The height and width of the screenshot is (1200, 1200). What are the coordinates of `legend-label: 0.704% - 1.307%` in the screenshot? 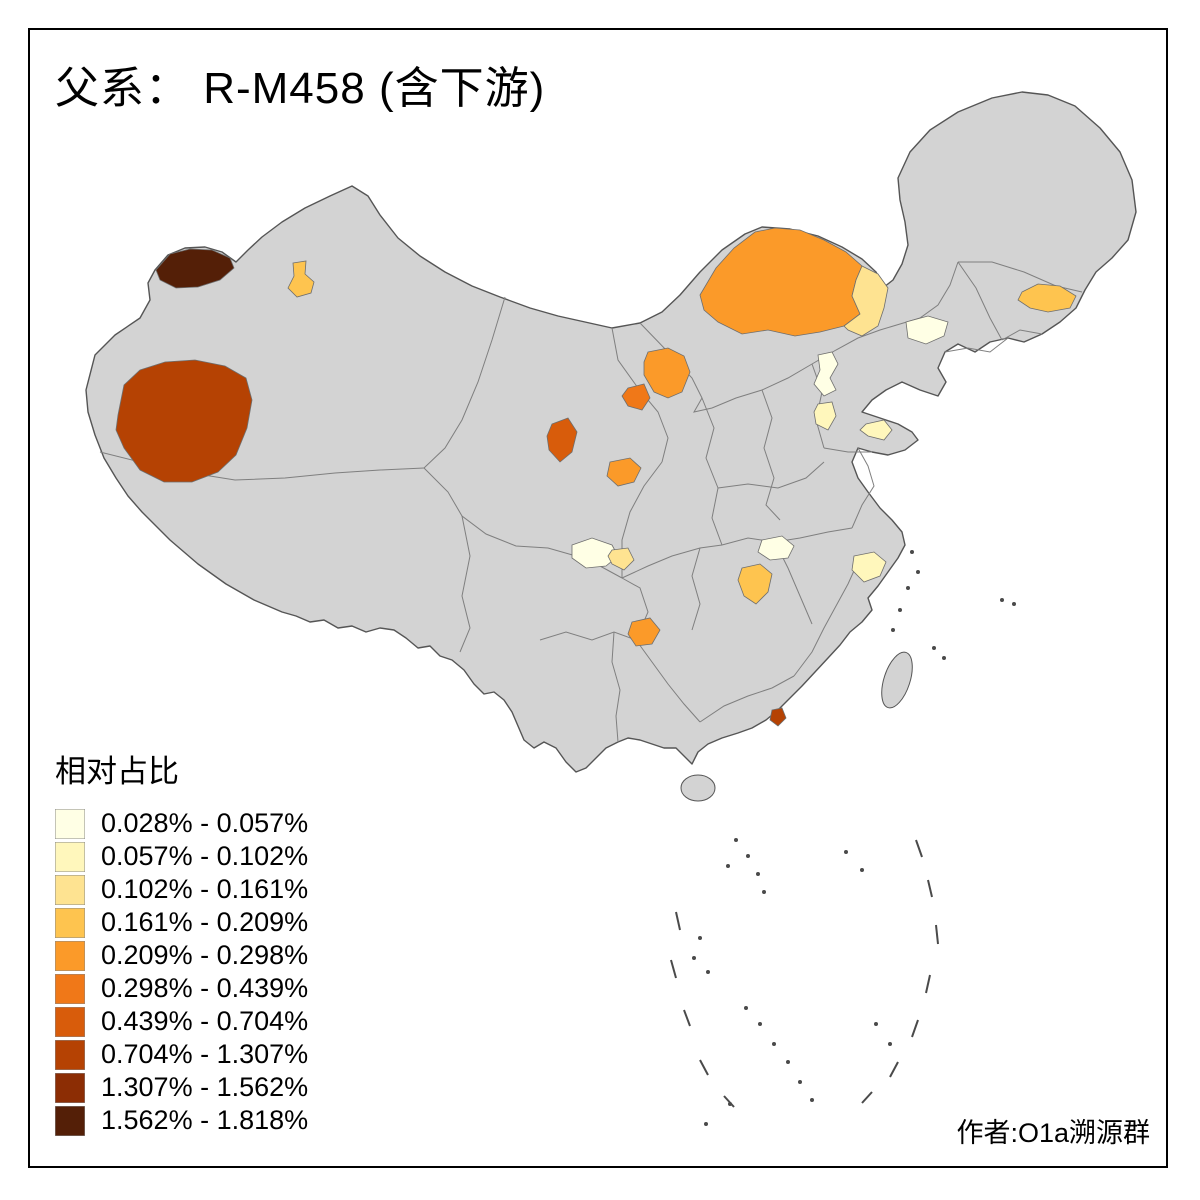 It's located at (205, 1054).